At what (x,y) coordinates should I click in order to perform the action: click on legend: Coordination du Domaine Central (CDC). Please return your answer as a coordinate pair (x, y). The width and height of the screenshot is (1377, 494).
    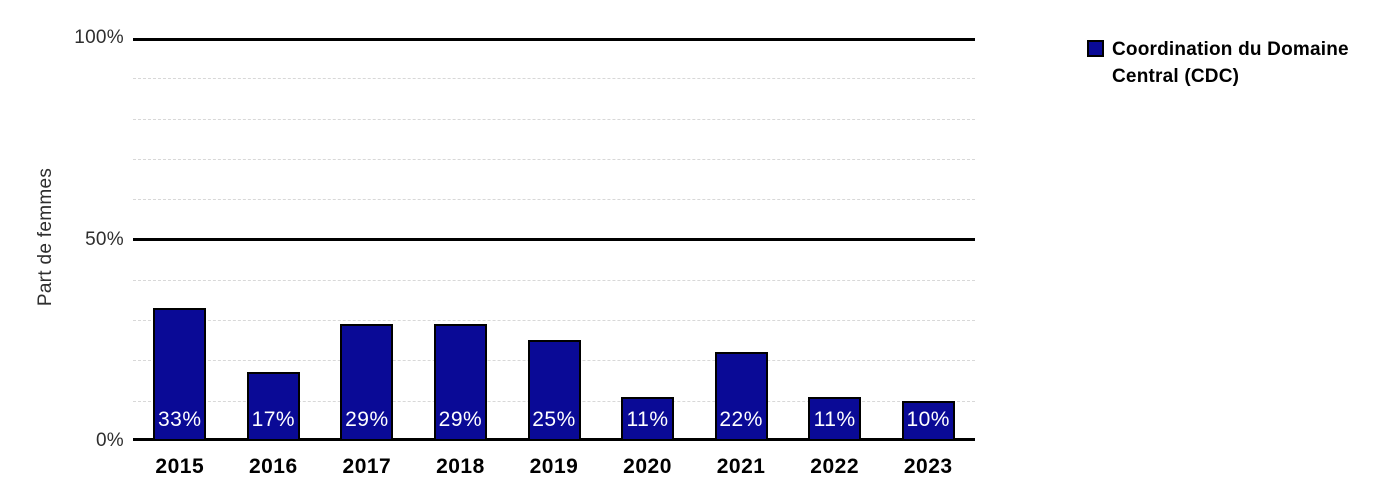
    Looking at the image, I should click on (1218, 63).